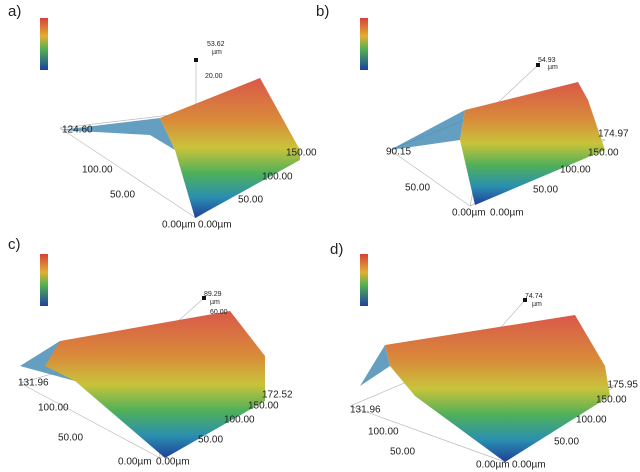 Image resolution: width=640 pixels, height=472 pixels. I want to click on axis-label: 89.29, so click(213, 294).